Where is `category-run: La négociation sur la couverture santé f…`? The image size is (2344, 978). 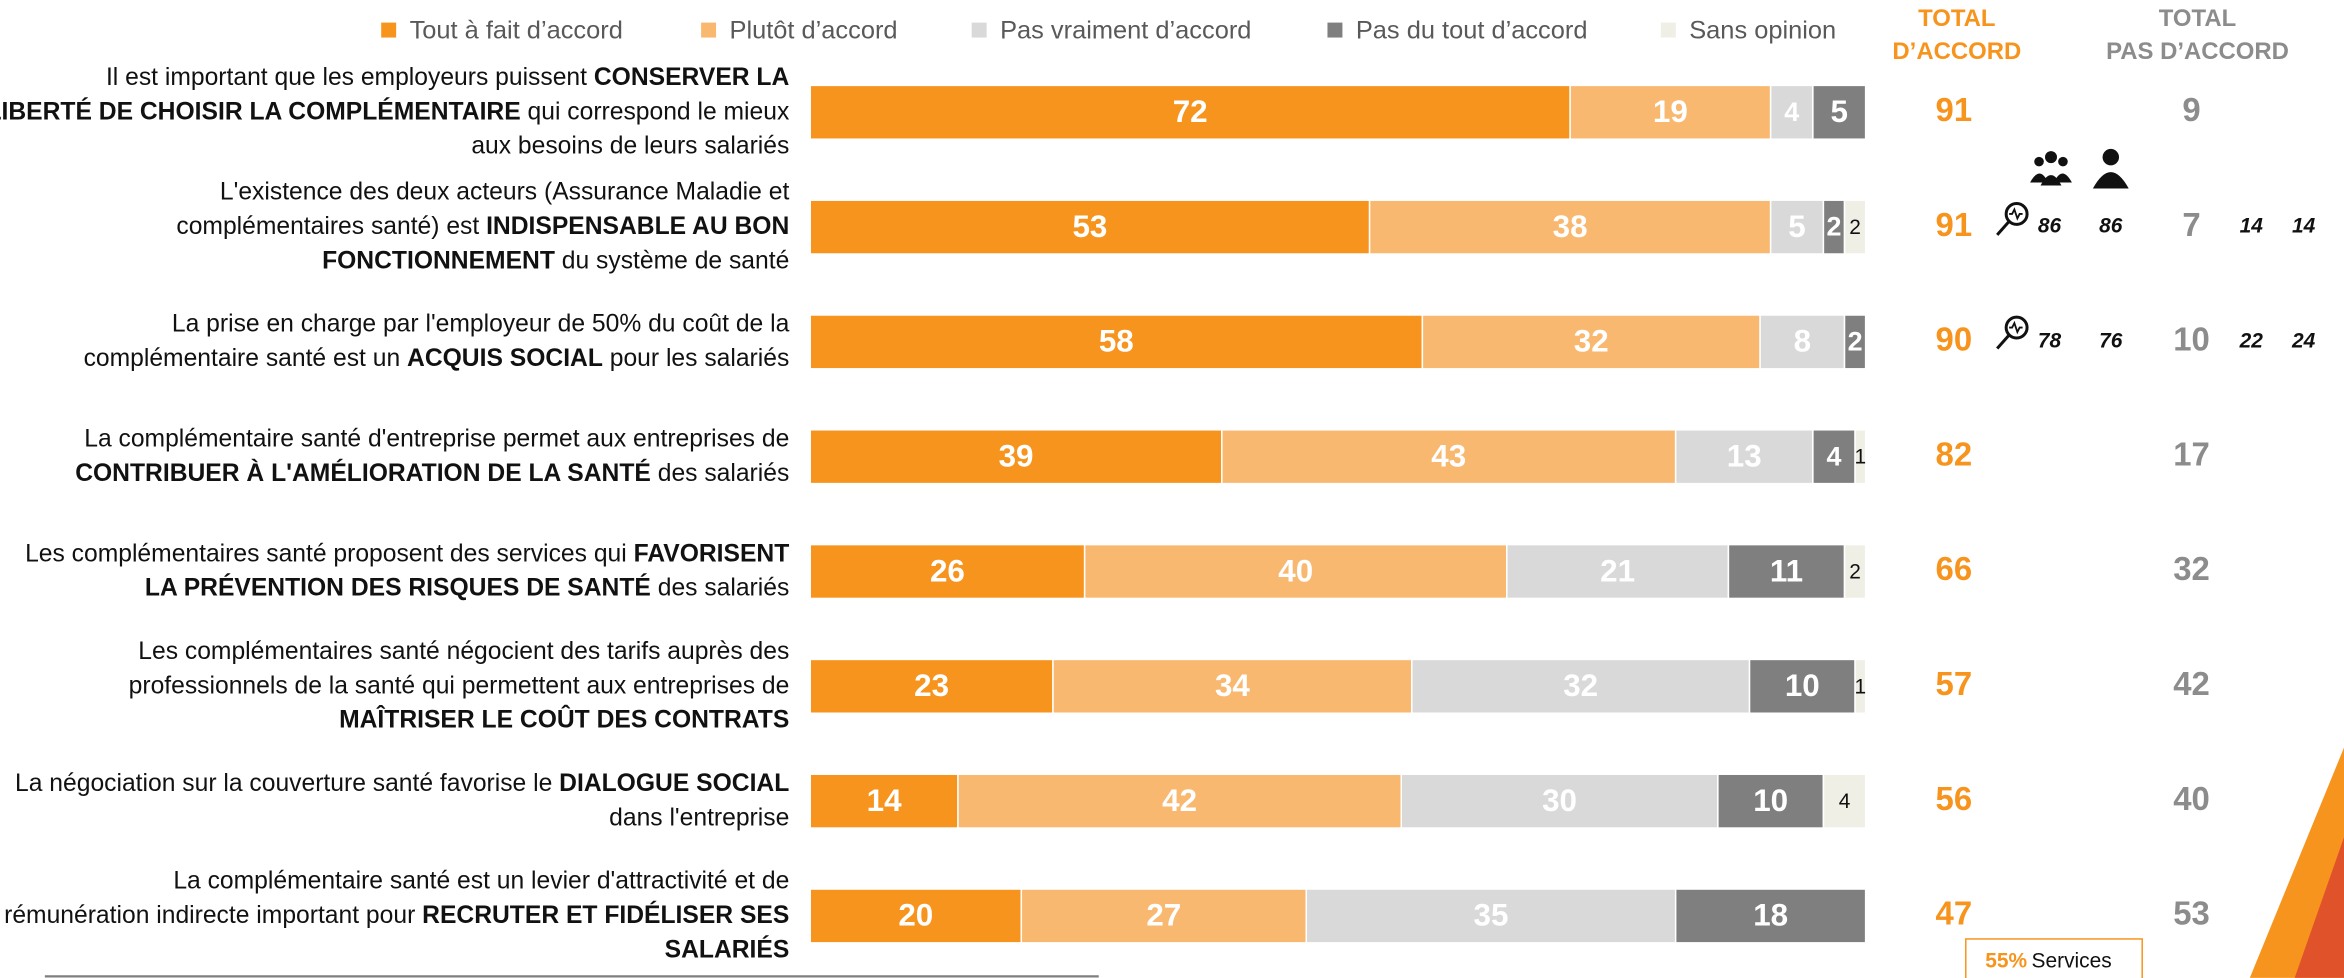 category-run: La négociation sur la couverture santé f… is located at coordinates (287, 782).